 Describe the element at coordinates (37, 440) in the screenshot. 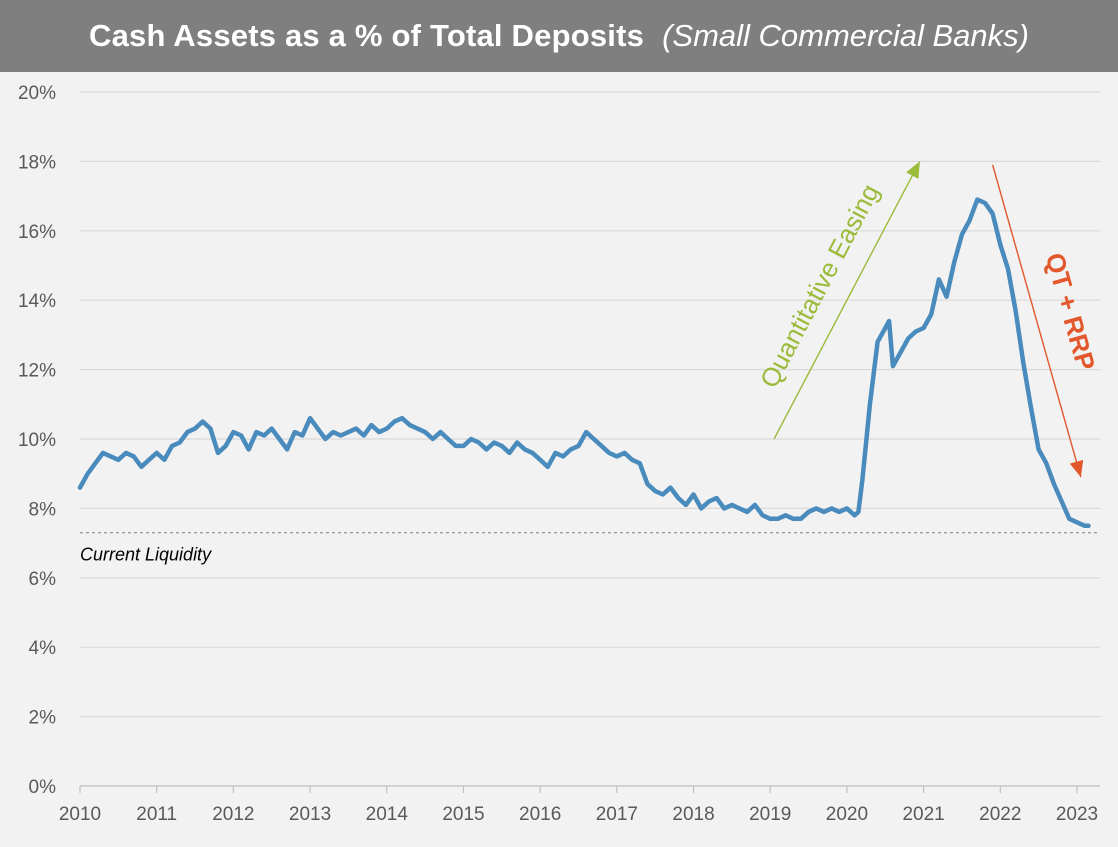

I see `y-tick-label: 10%` at that location.